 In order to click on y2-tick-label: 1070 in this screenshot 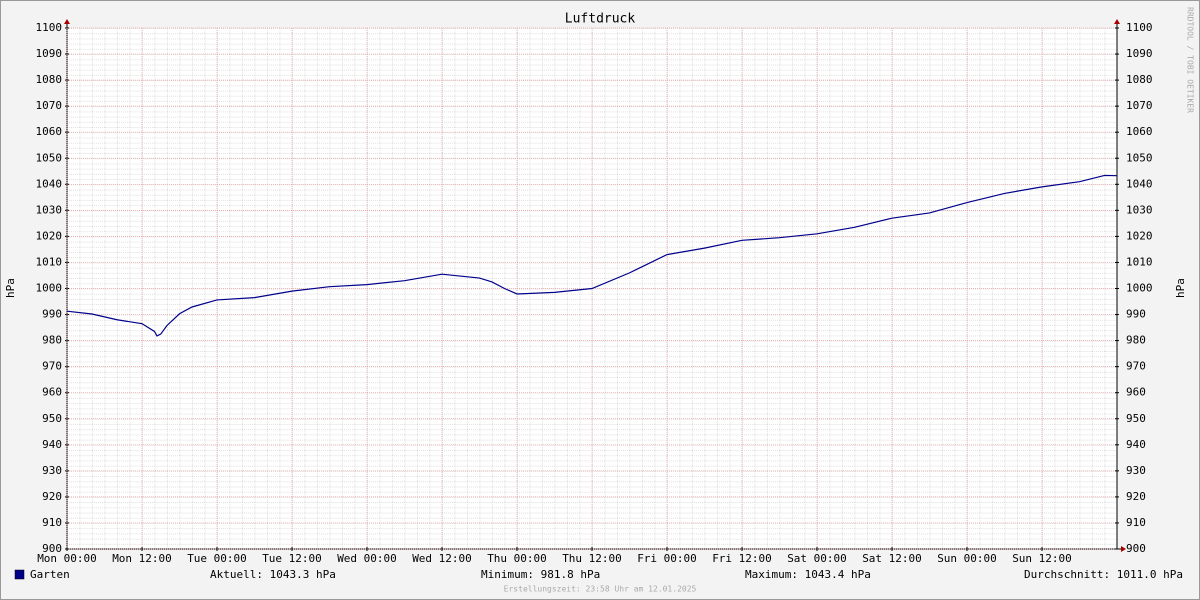, I will do `click(1139, 105)`.